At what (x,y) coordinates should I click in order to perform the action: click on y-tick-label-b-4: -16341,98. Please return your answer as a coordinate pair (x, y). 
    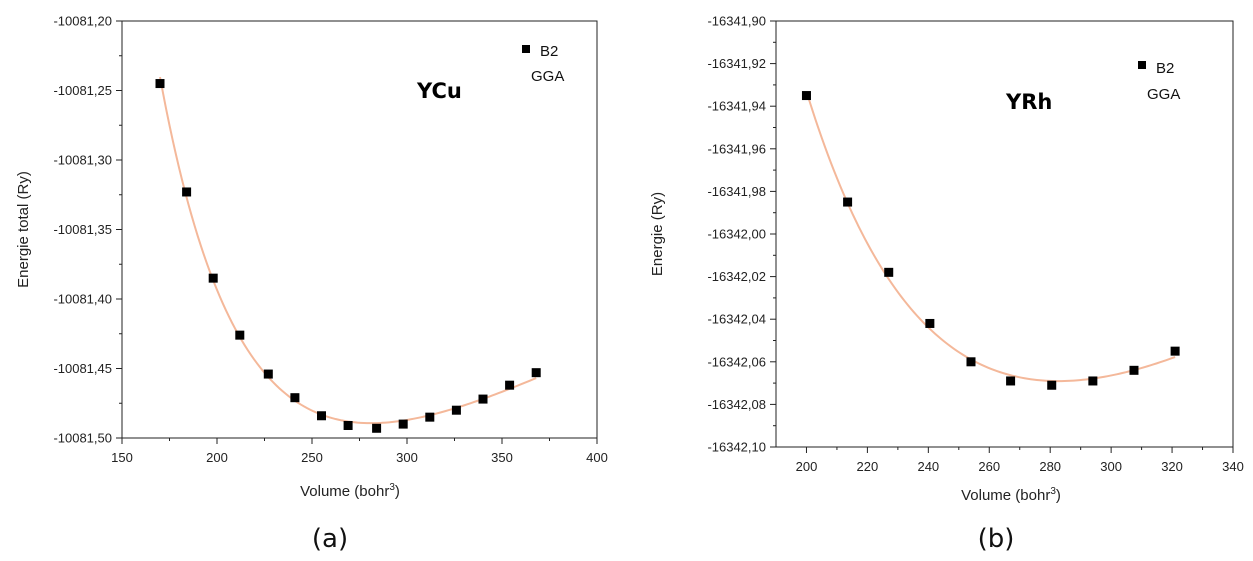
    Looking at the image, I should click on (736, 191).